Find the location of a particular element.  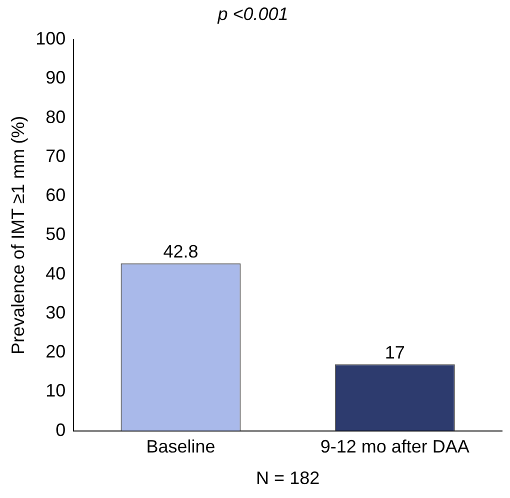

y-tick-label: 30 is located at coordinates (56, 312).